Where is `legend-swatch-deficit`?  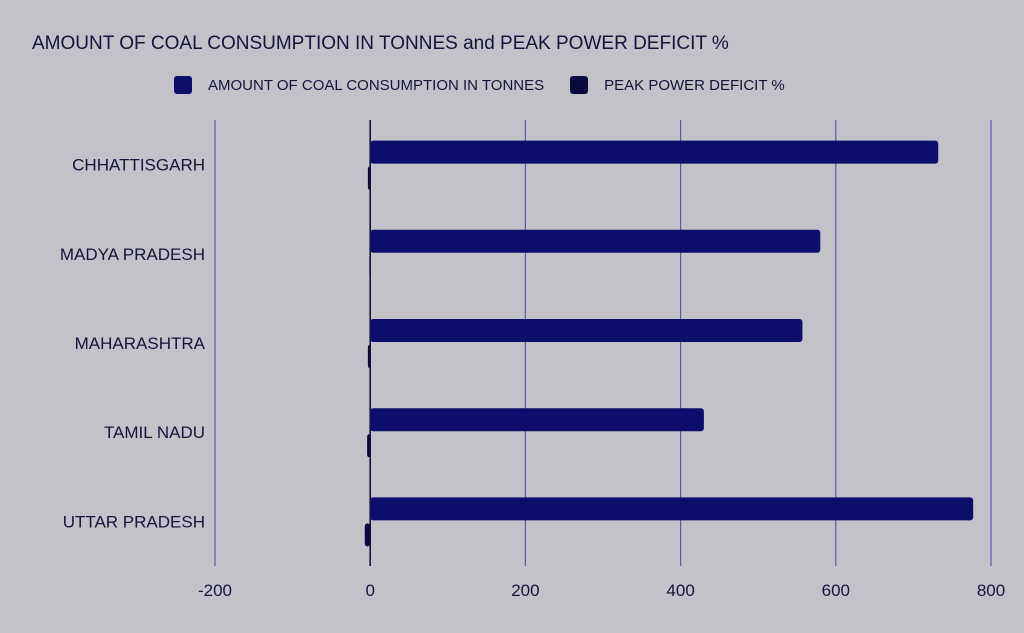 legend-swatch-deficit is located at coordinates (579, 85).